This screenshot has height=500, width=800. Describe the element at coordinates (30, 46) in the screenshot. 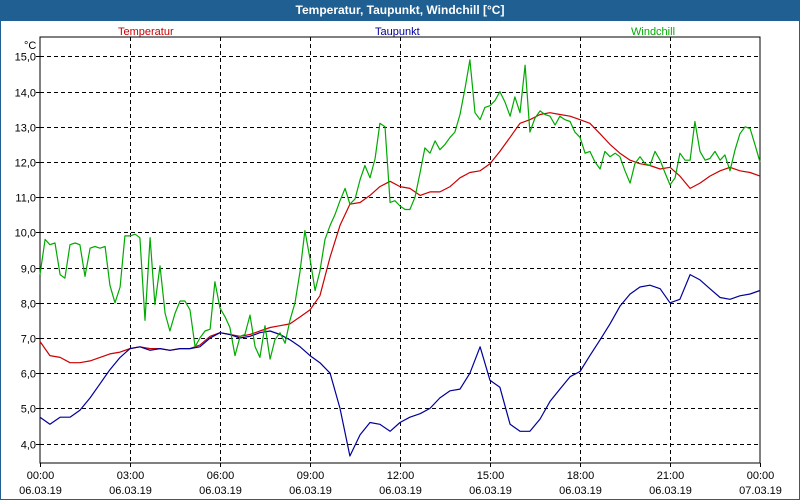

I see `y-axis-unit-label: °C` at that location.